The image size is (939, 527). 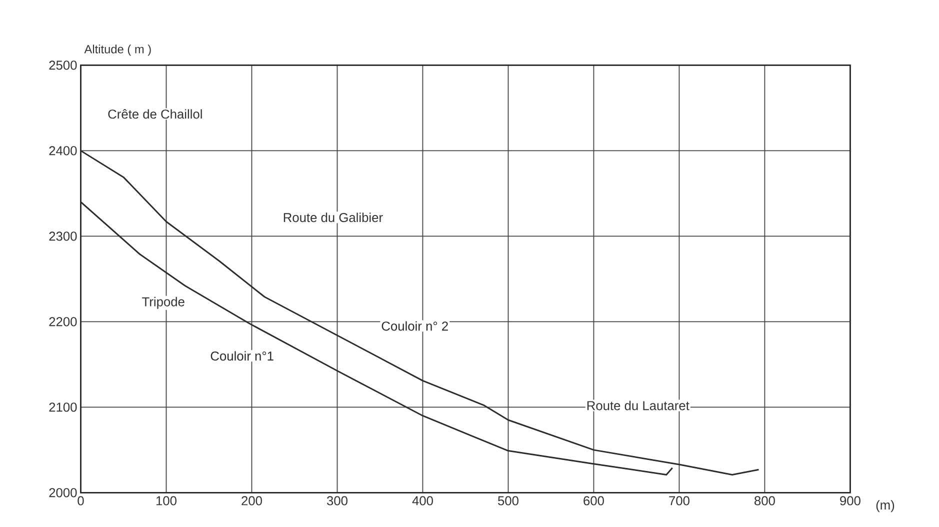 What do you see at coordinates (638, 405) in the screenshot?
I see `annotation: Route du Lautaret` at bounding box center [638, 405].